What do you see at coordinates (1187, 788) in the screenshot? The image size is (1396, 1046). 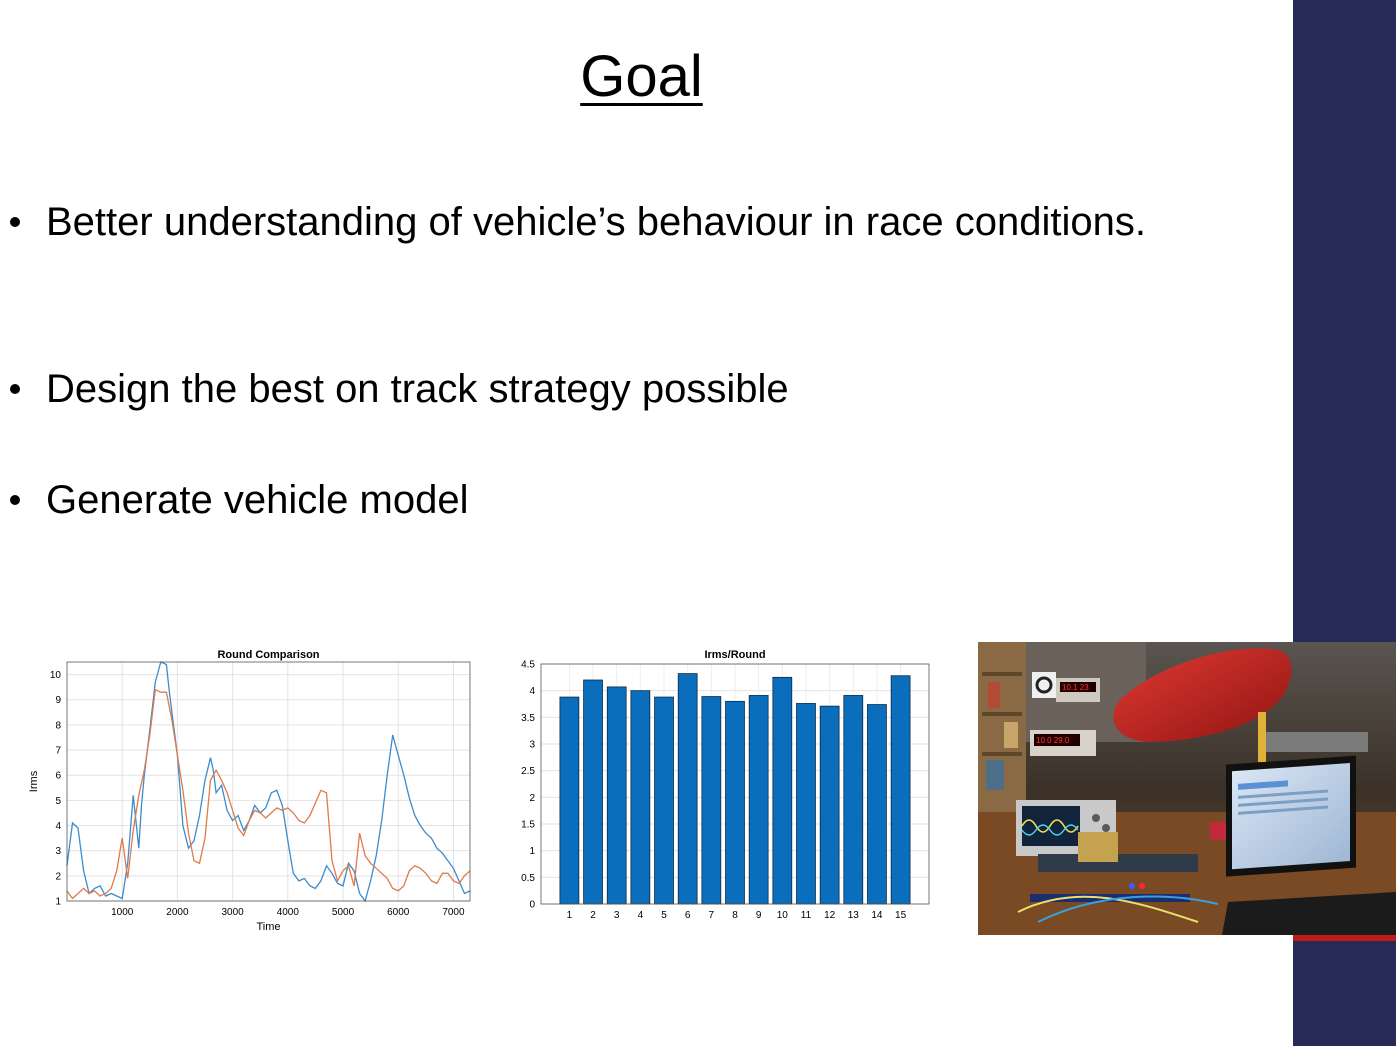 I see `test-bench-photo: 10.1 23 10.0 29.0` at bounding box center [1187, 788].